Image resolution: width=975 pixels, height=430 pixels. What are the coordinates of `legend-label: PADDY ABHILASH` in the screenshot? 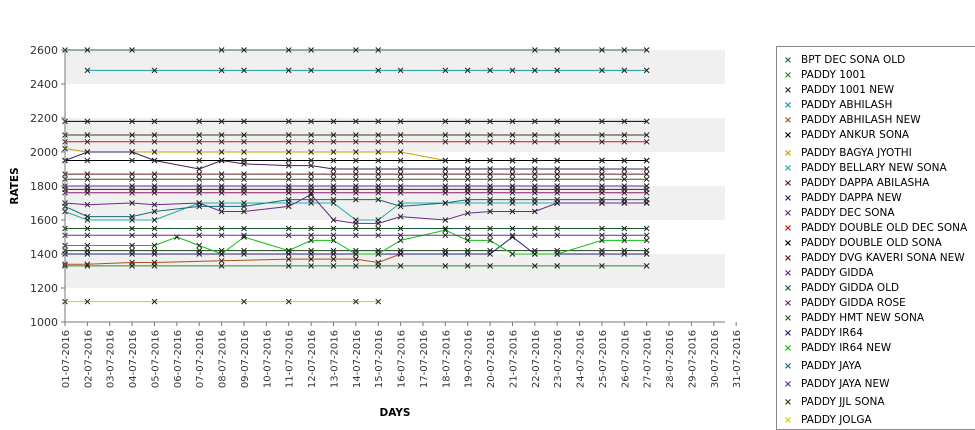 It's located at (847, 105).